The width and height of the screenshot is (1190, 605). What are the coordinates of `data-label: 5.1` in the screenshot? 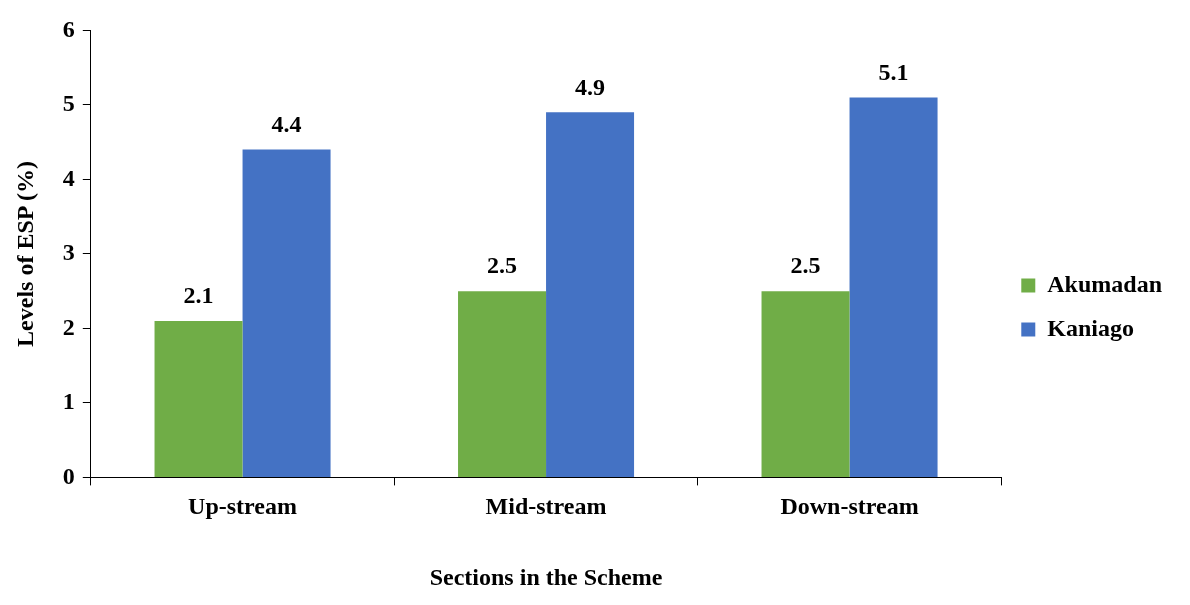 It's located at (893, 71).